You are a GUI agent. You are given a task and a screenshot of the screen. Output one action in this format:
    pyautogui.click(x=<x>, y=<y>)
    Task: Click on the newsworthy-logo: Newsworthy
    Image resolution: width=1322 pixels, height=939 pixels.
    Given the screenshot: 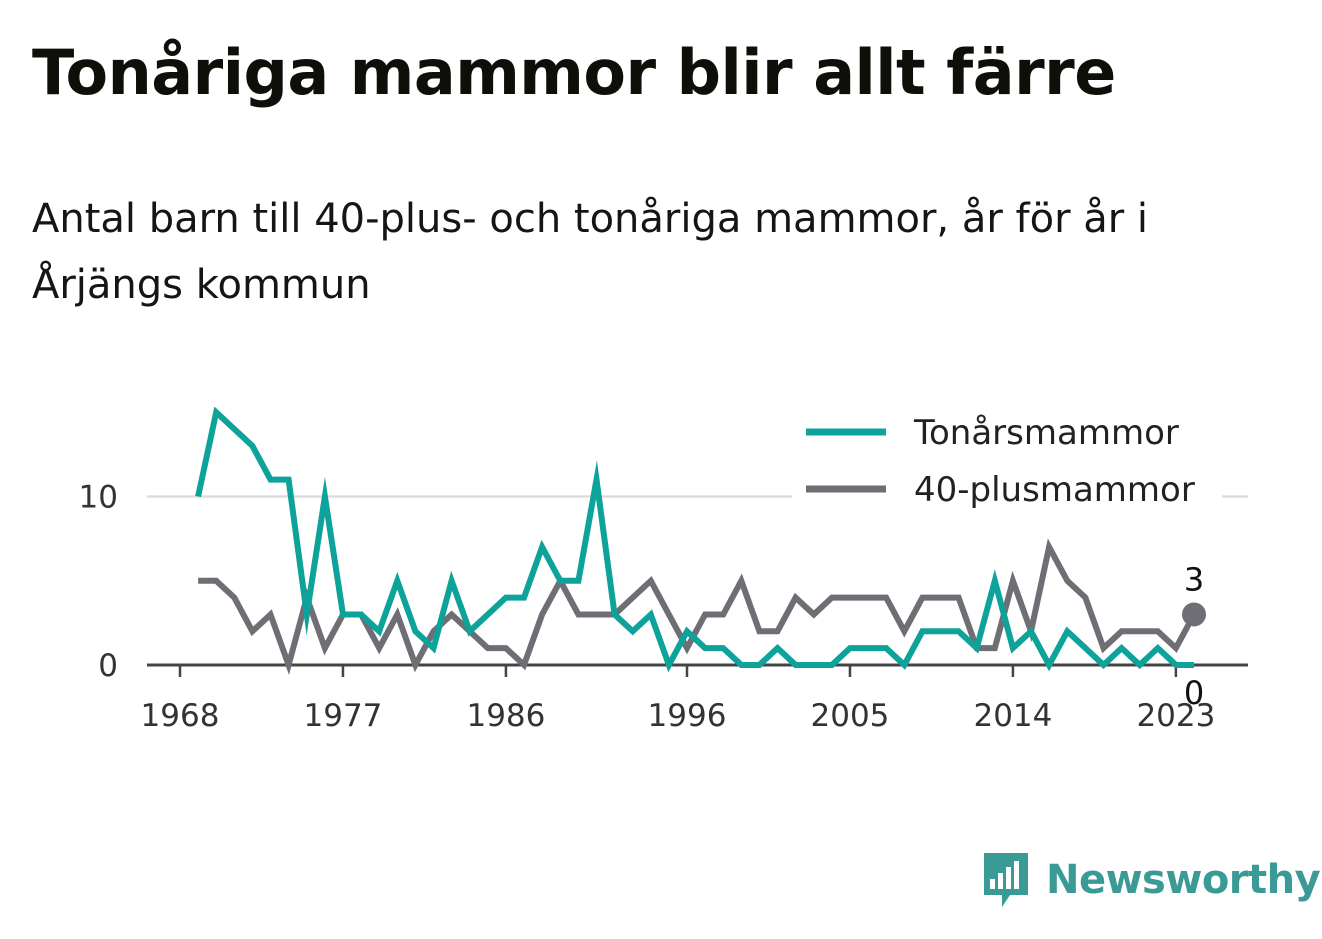 What is the action you would take?
    pyautogui.click(x=1150, y=880)
    